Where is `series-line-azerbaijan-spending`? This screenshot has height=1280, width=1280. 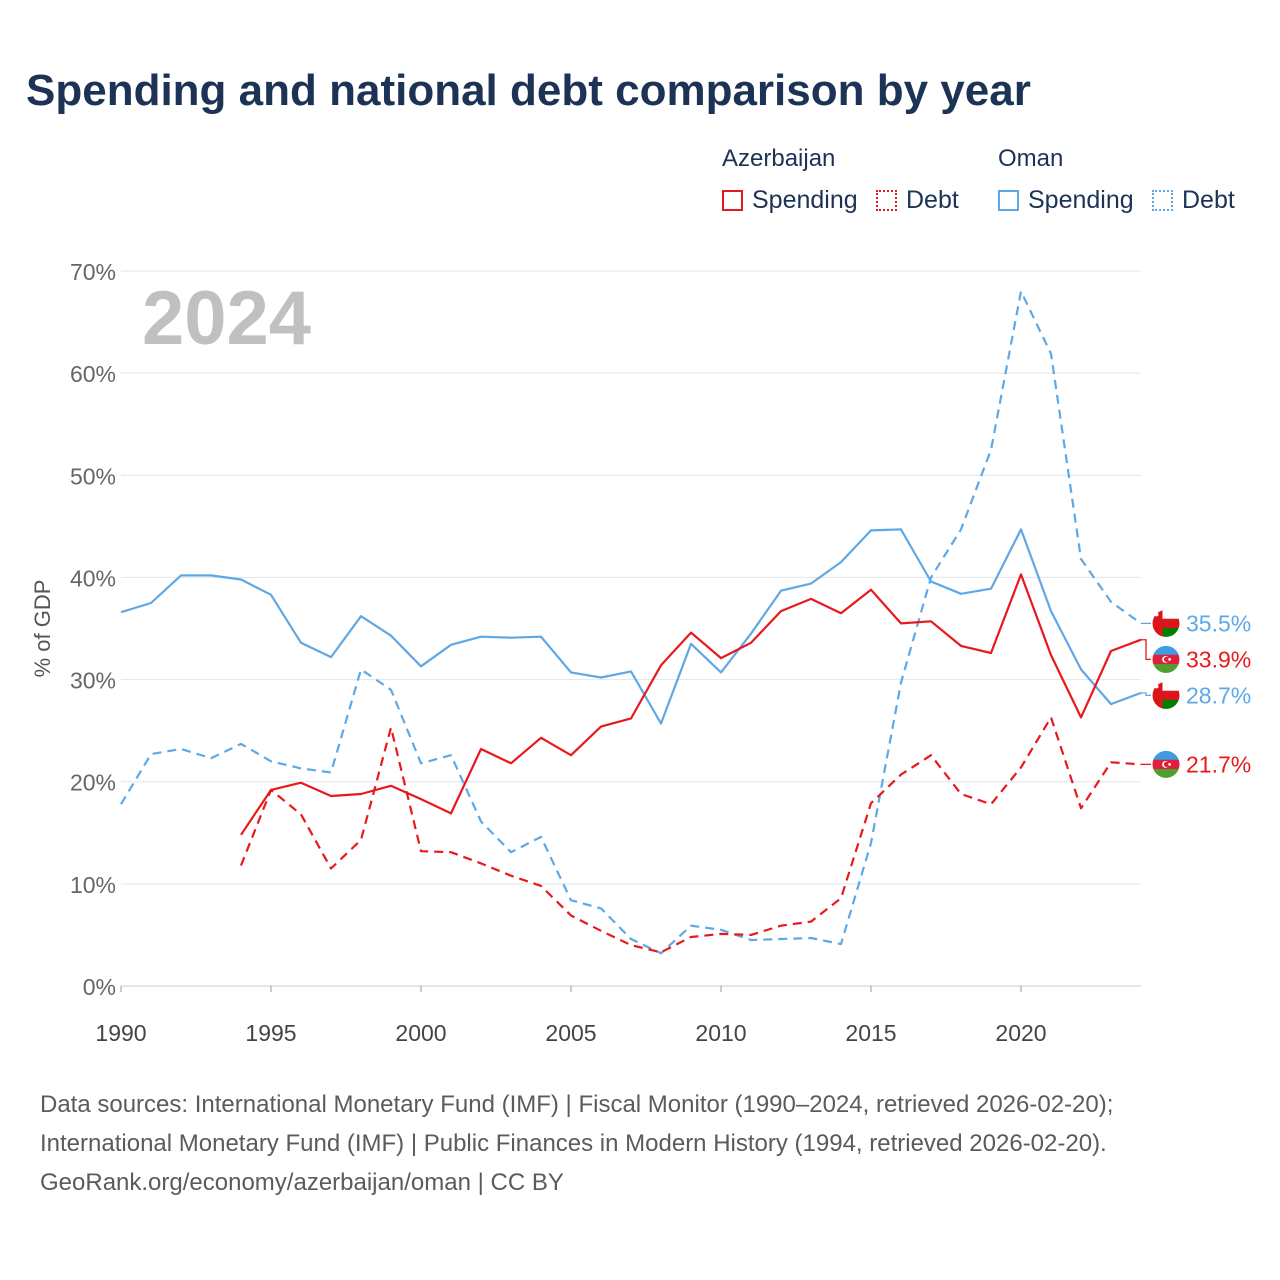 series-line-azerbaijan-spending is located at coordinates (691, 704).